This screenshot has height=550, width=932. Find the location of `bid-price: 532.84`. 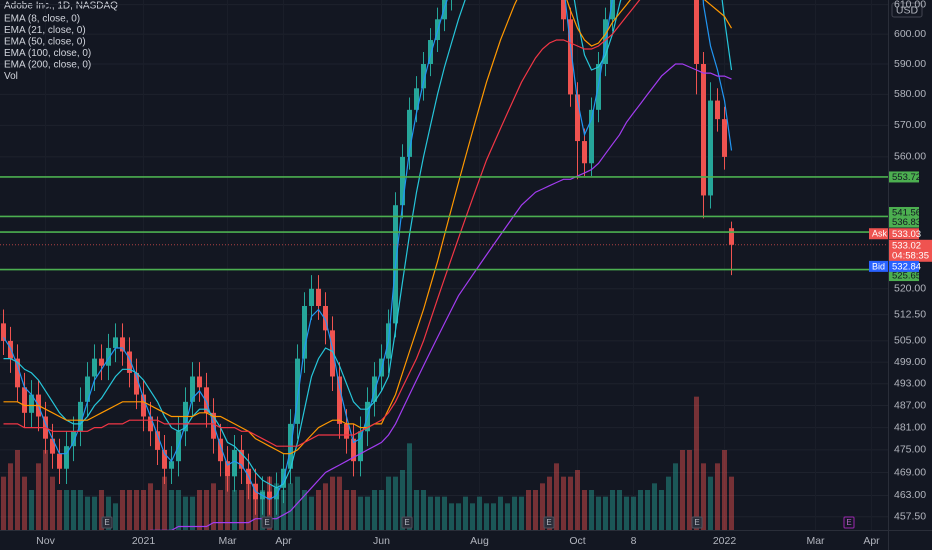

bid-price: 532.84 is located at coordinates (906, 266).